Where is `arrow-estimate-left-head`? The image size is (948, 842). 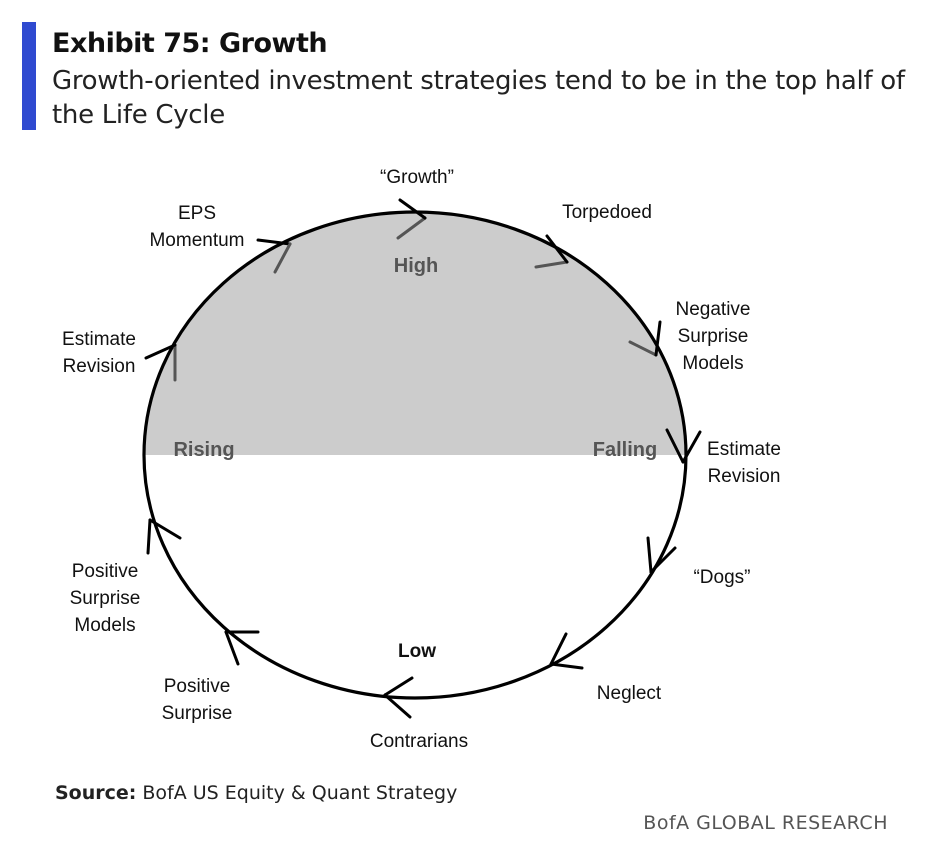 arrow-estimate-left-head is located at coordinates (160, 351).